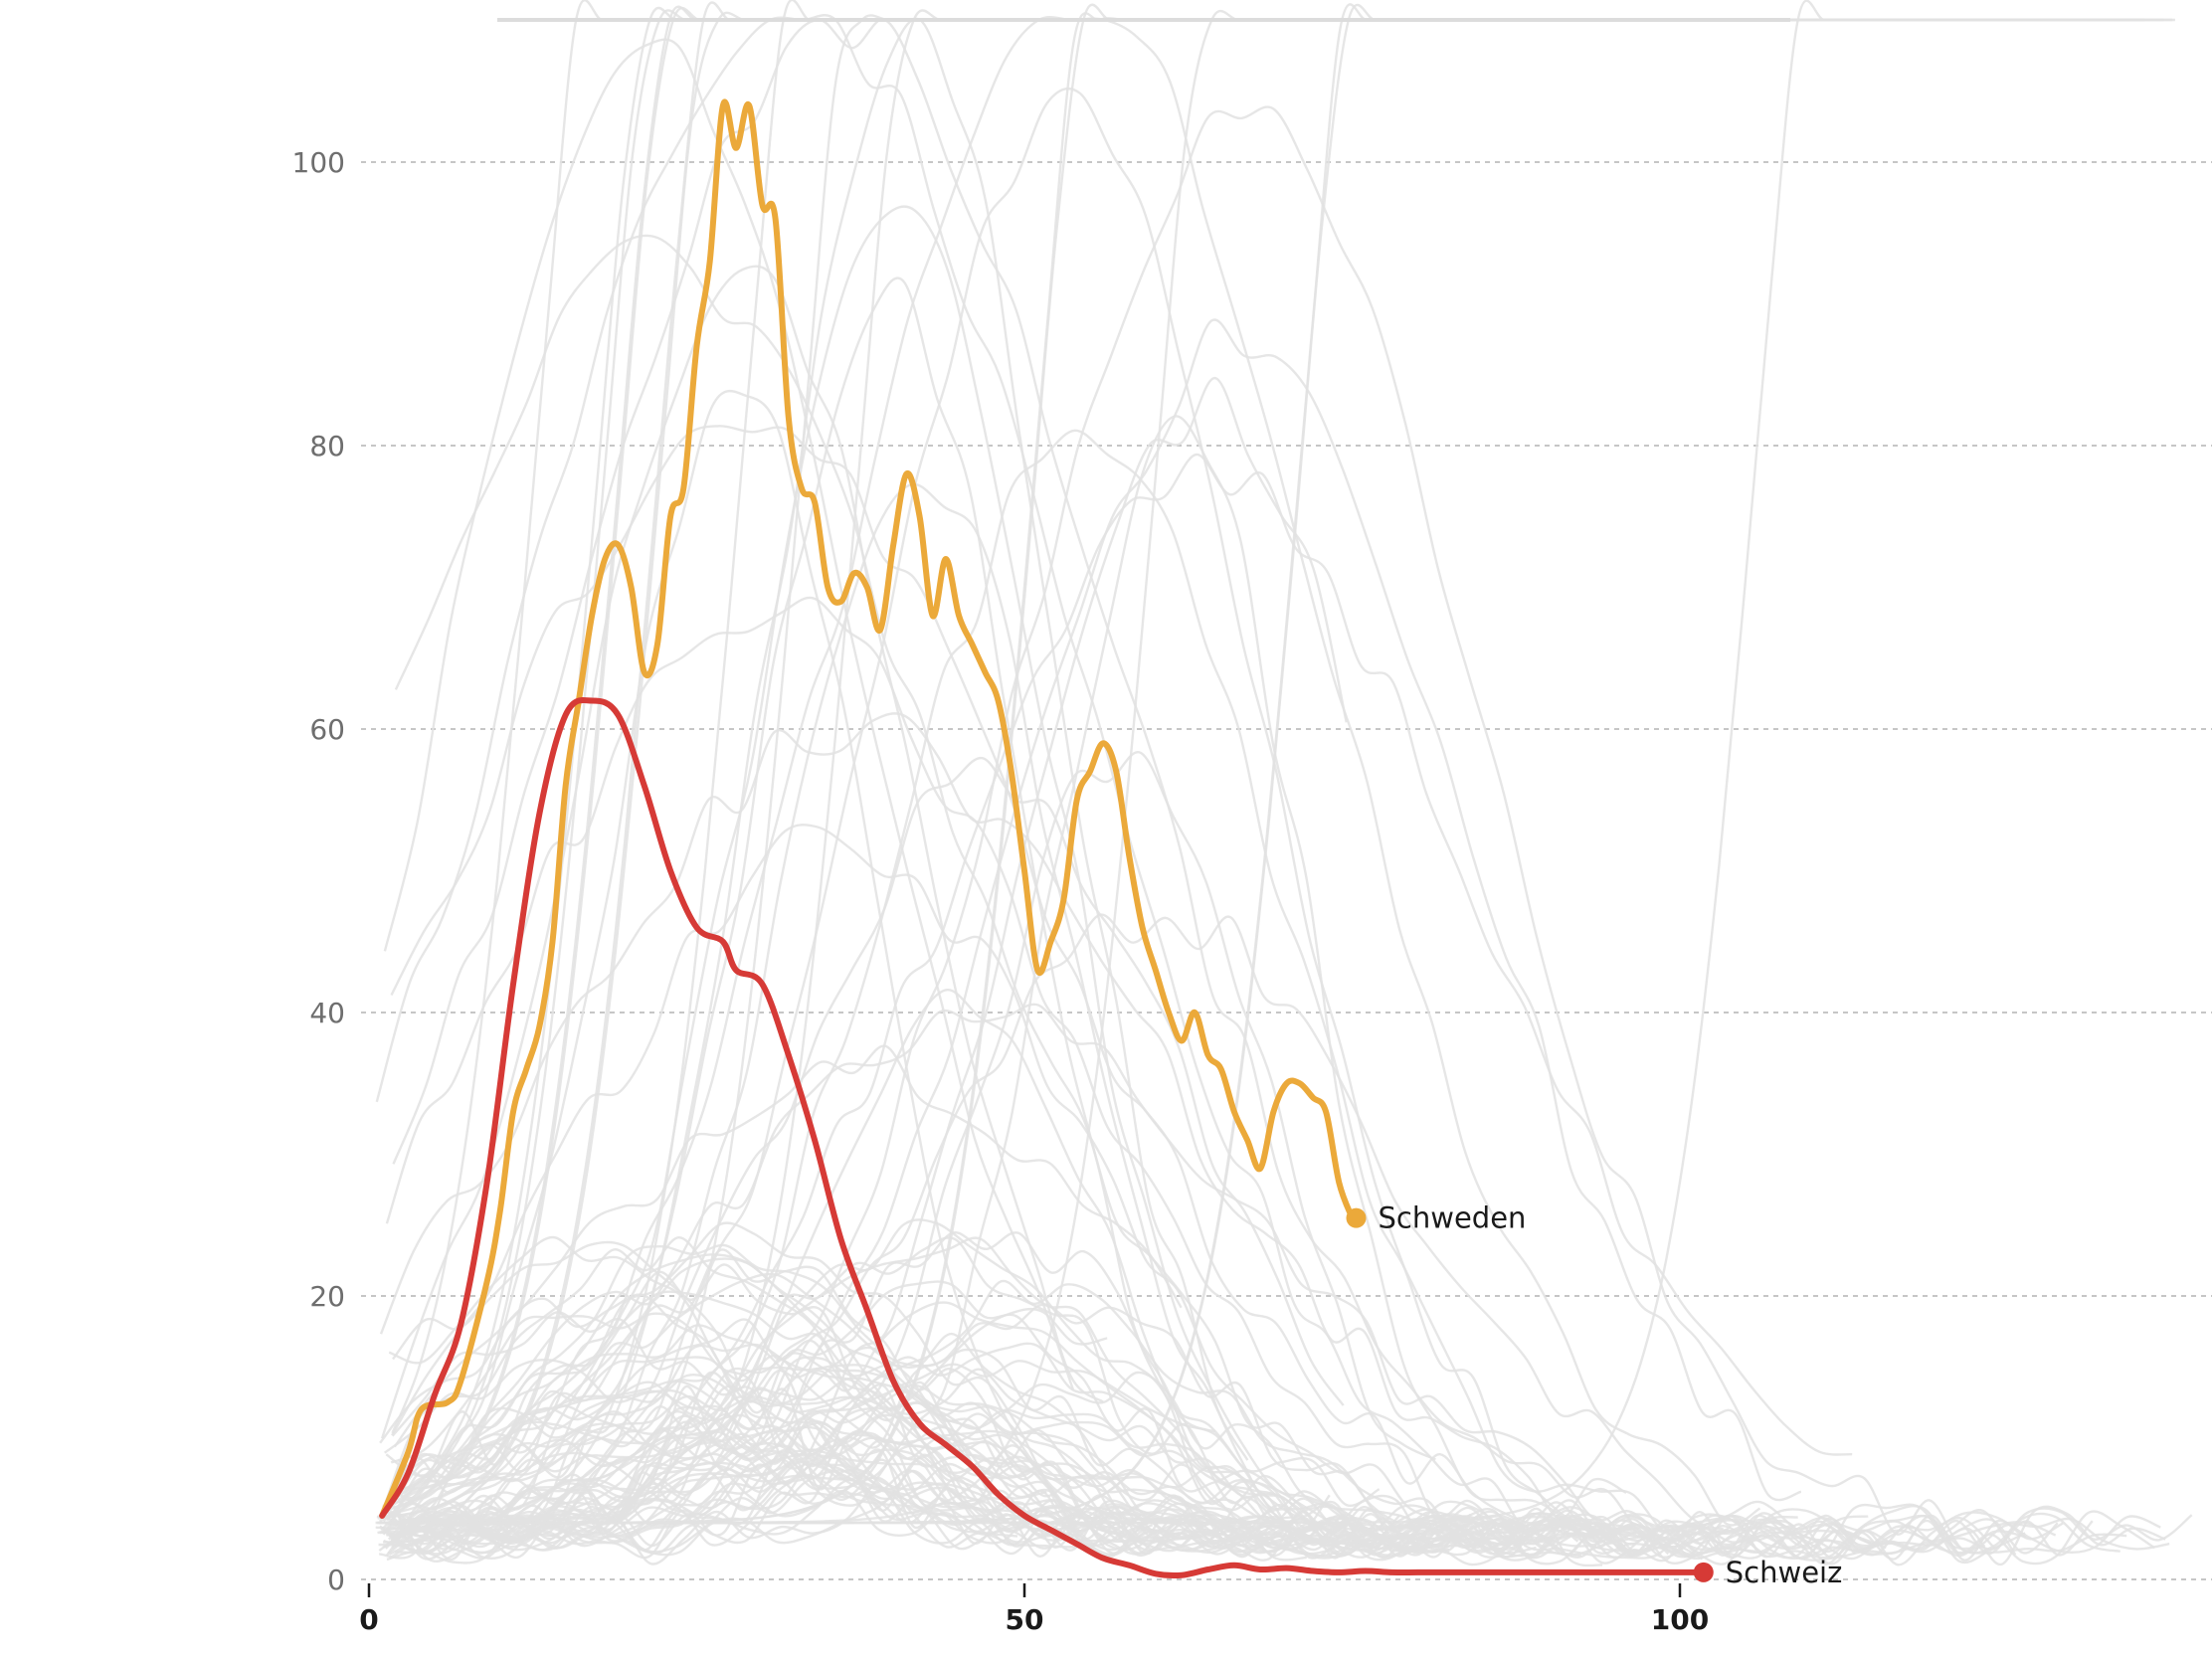  I want to click on y-tick-label-100: 100, so click(318, 162).